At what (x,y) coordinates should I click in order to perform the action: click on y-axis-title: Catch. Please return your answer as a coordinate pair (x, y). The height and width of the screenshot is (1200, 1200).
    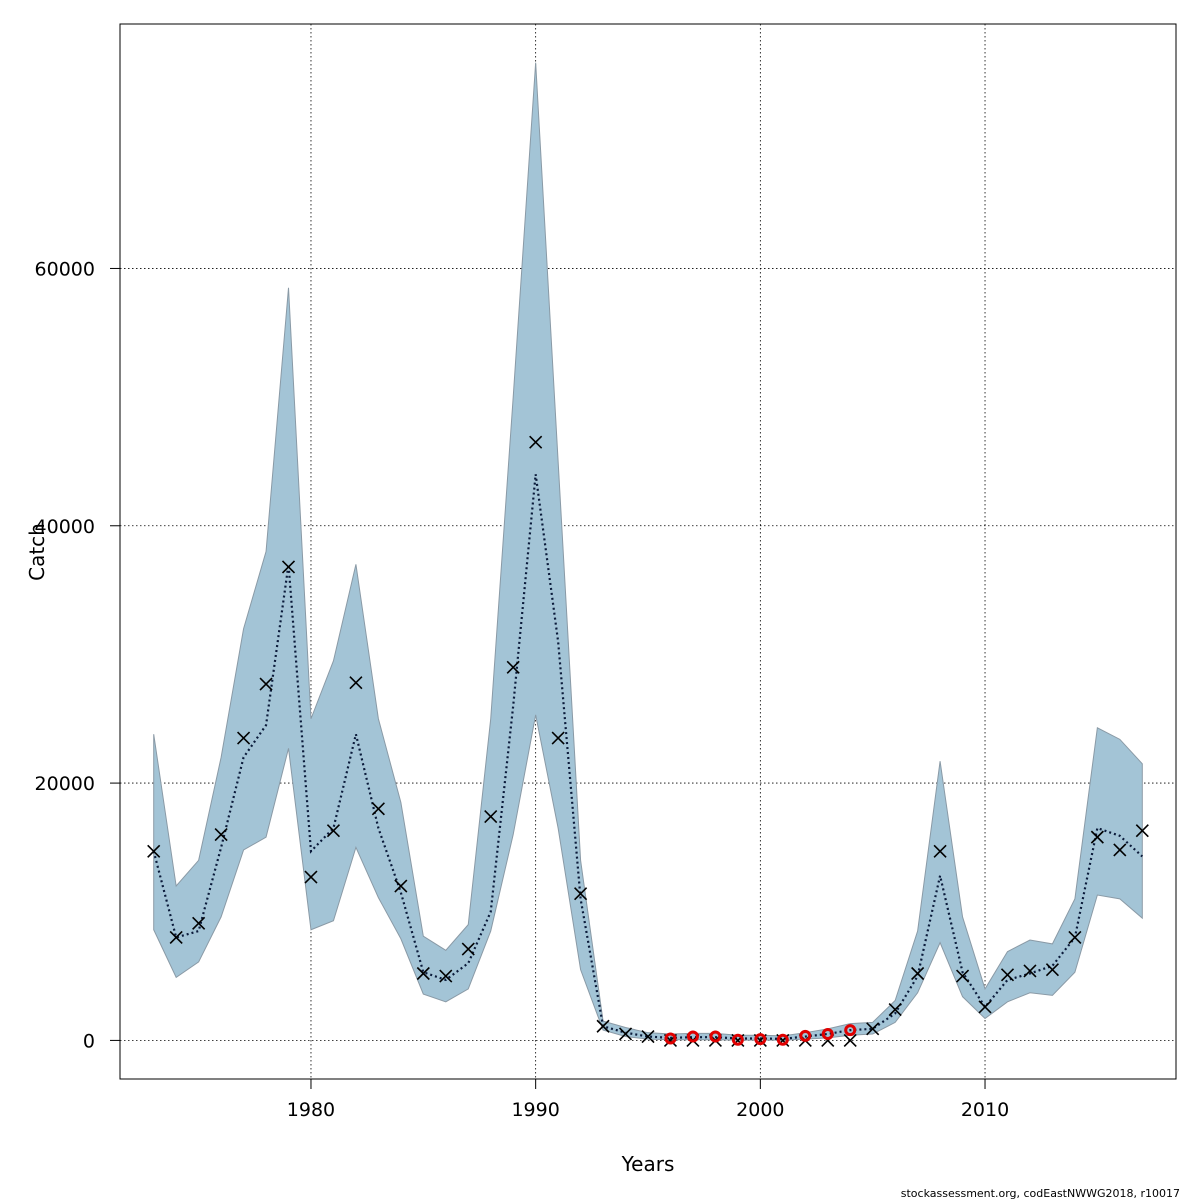
    Looking at the image, I should click on (37, 552).